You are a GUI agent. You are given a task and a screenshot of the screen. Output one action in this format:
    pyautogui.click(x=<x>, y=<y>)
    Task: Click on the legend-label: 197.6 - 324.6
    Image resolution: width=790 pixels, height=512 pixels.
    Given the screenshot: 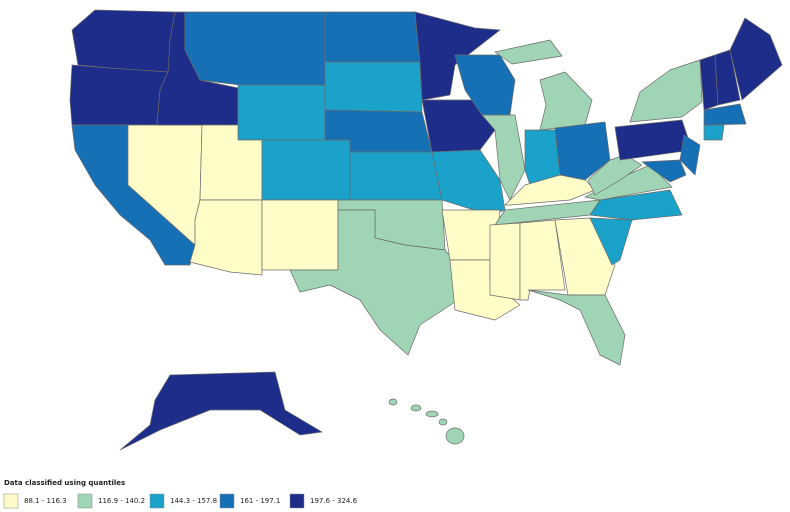 What is the action you would take?
    pyautogui.click(x=334, y=501)
    